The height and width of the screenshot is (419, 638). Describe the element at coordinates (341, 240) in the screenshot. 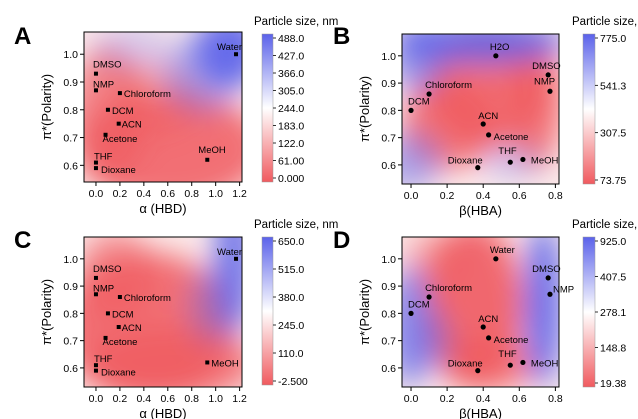

I see `panel-letter: D` at that location.